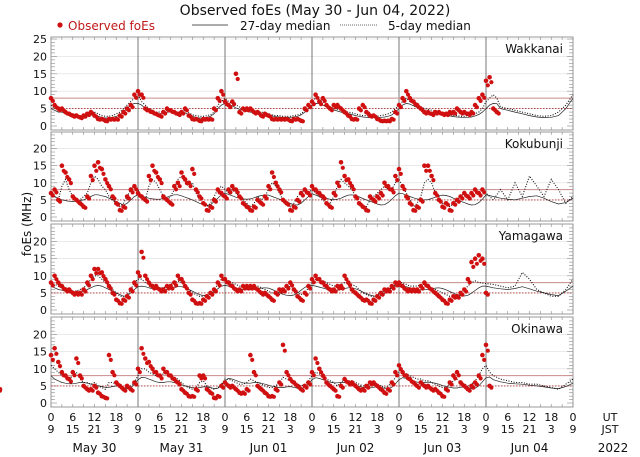 The width and height of the screenshot is (640, 457). What do you see at coordinates (529, 448) in the screenshot?
I see `day-label: Jun 04` at bounding box center [529, 448].